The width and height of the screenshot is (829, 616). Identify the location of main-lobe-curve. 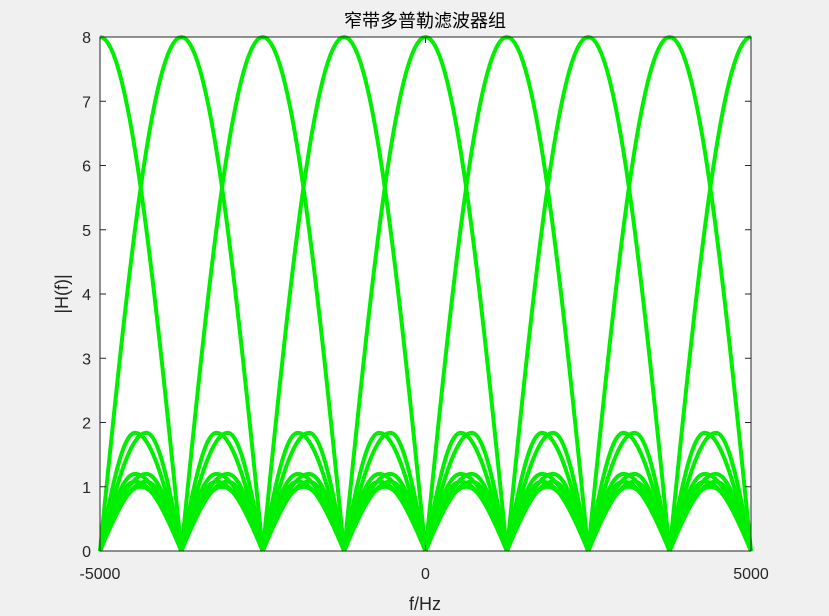
(709, 293).